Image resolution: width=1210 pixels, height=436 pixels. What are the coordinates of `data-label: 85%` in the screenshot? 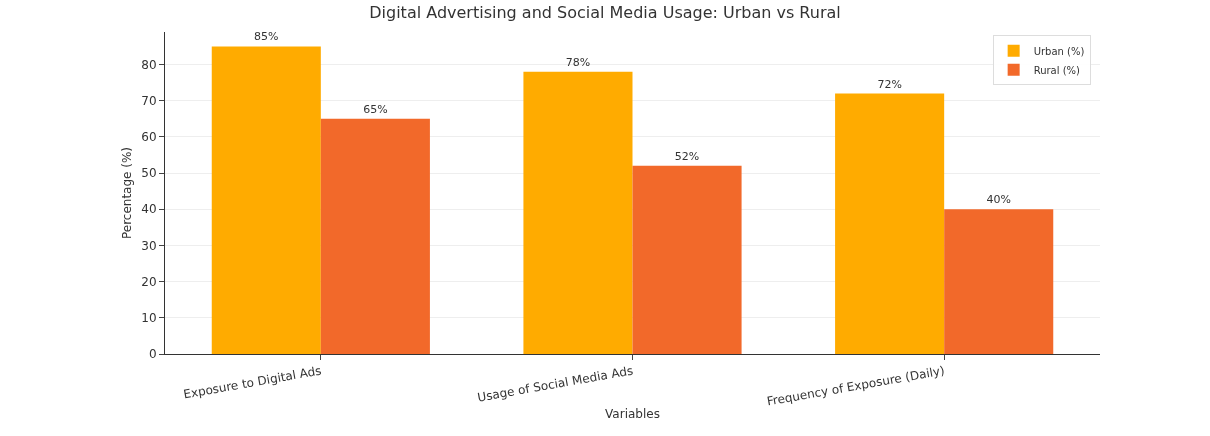 It's located at (266, 37).